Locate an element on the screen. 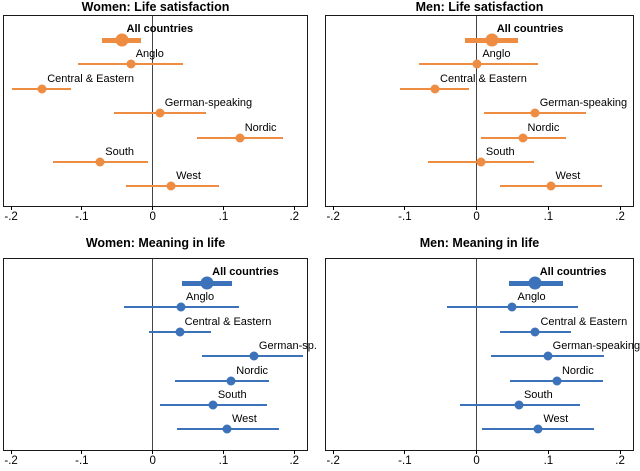 The image size is (640, 471). confidence-interval-line is located at coordinates (222, 380).